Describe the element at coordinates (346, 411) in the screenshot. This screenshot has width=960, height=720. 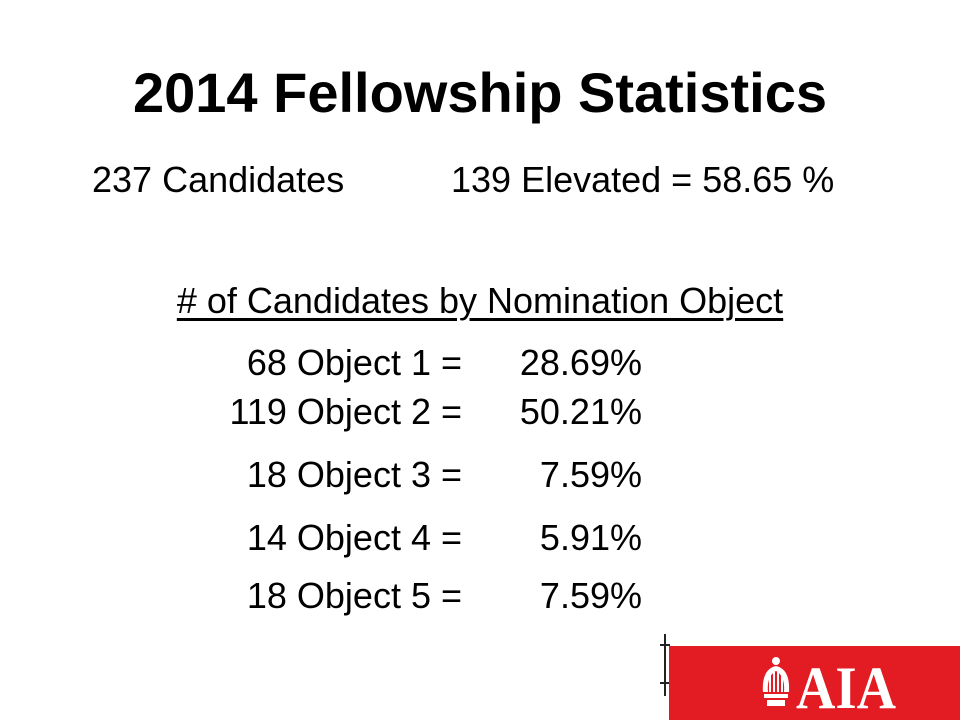
I see `stat-label: 119 Object 2 =` at that location.